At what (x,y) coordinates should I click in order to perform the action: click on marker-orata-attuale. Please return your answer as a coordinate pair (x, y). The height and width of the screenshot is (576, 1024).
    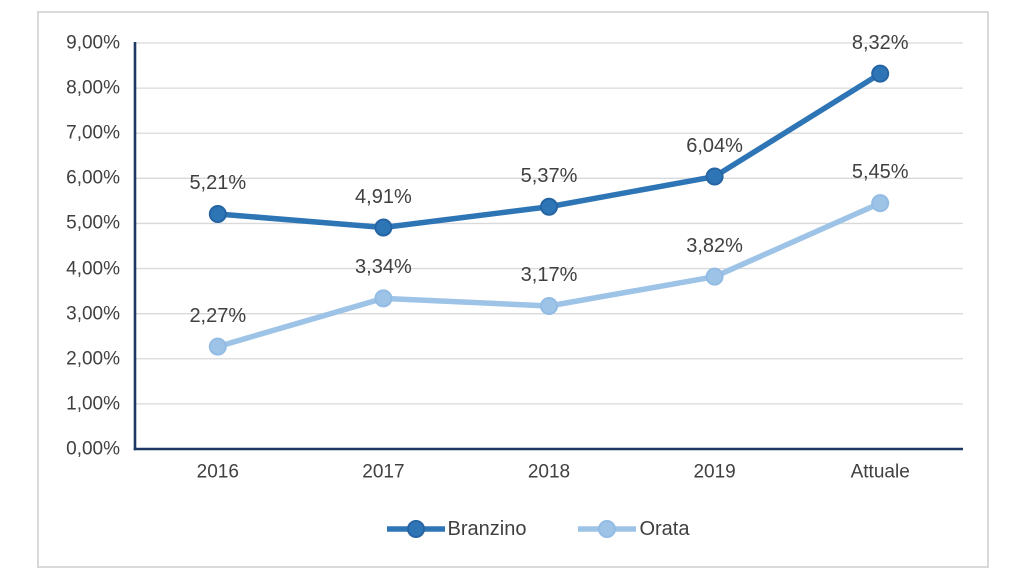
    Looking at the image, I should click on (880, 203).